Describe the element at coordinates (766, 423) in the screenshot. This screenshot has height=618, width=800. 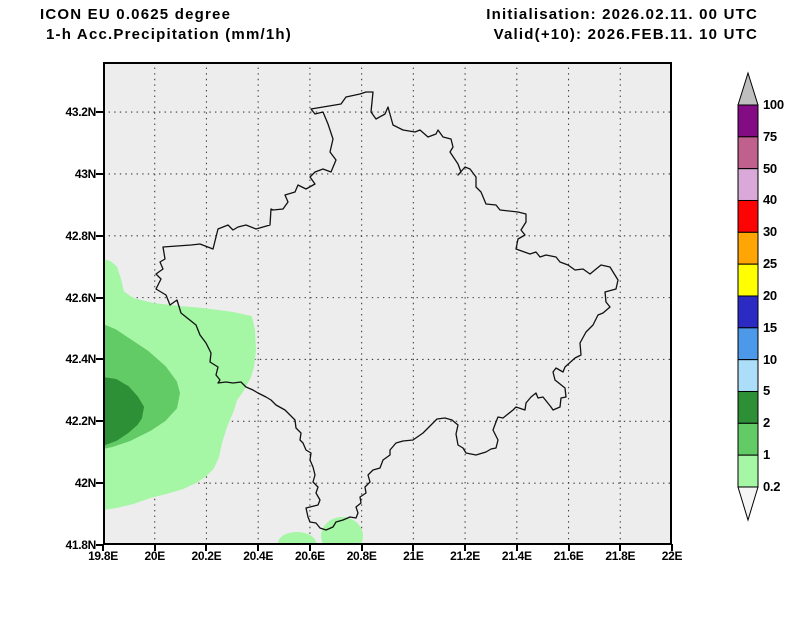
I see `colorbar-level-label: 2` at that location.